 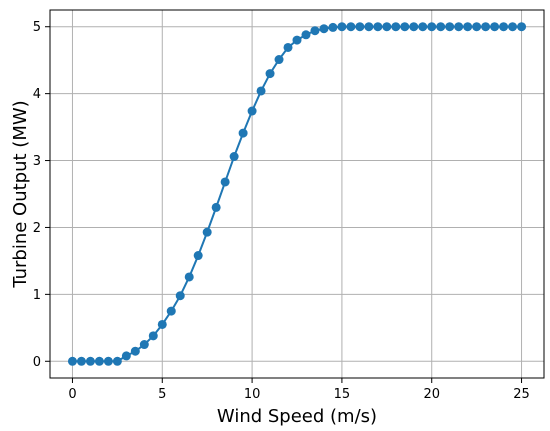 I want to click on y-tick-label: 4, so click(x=37, y=94).